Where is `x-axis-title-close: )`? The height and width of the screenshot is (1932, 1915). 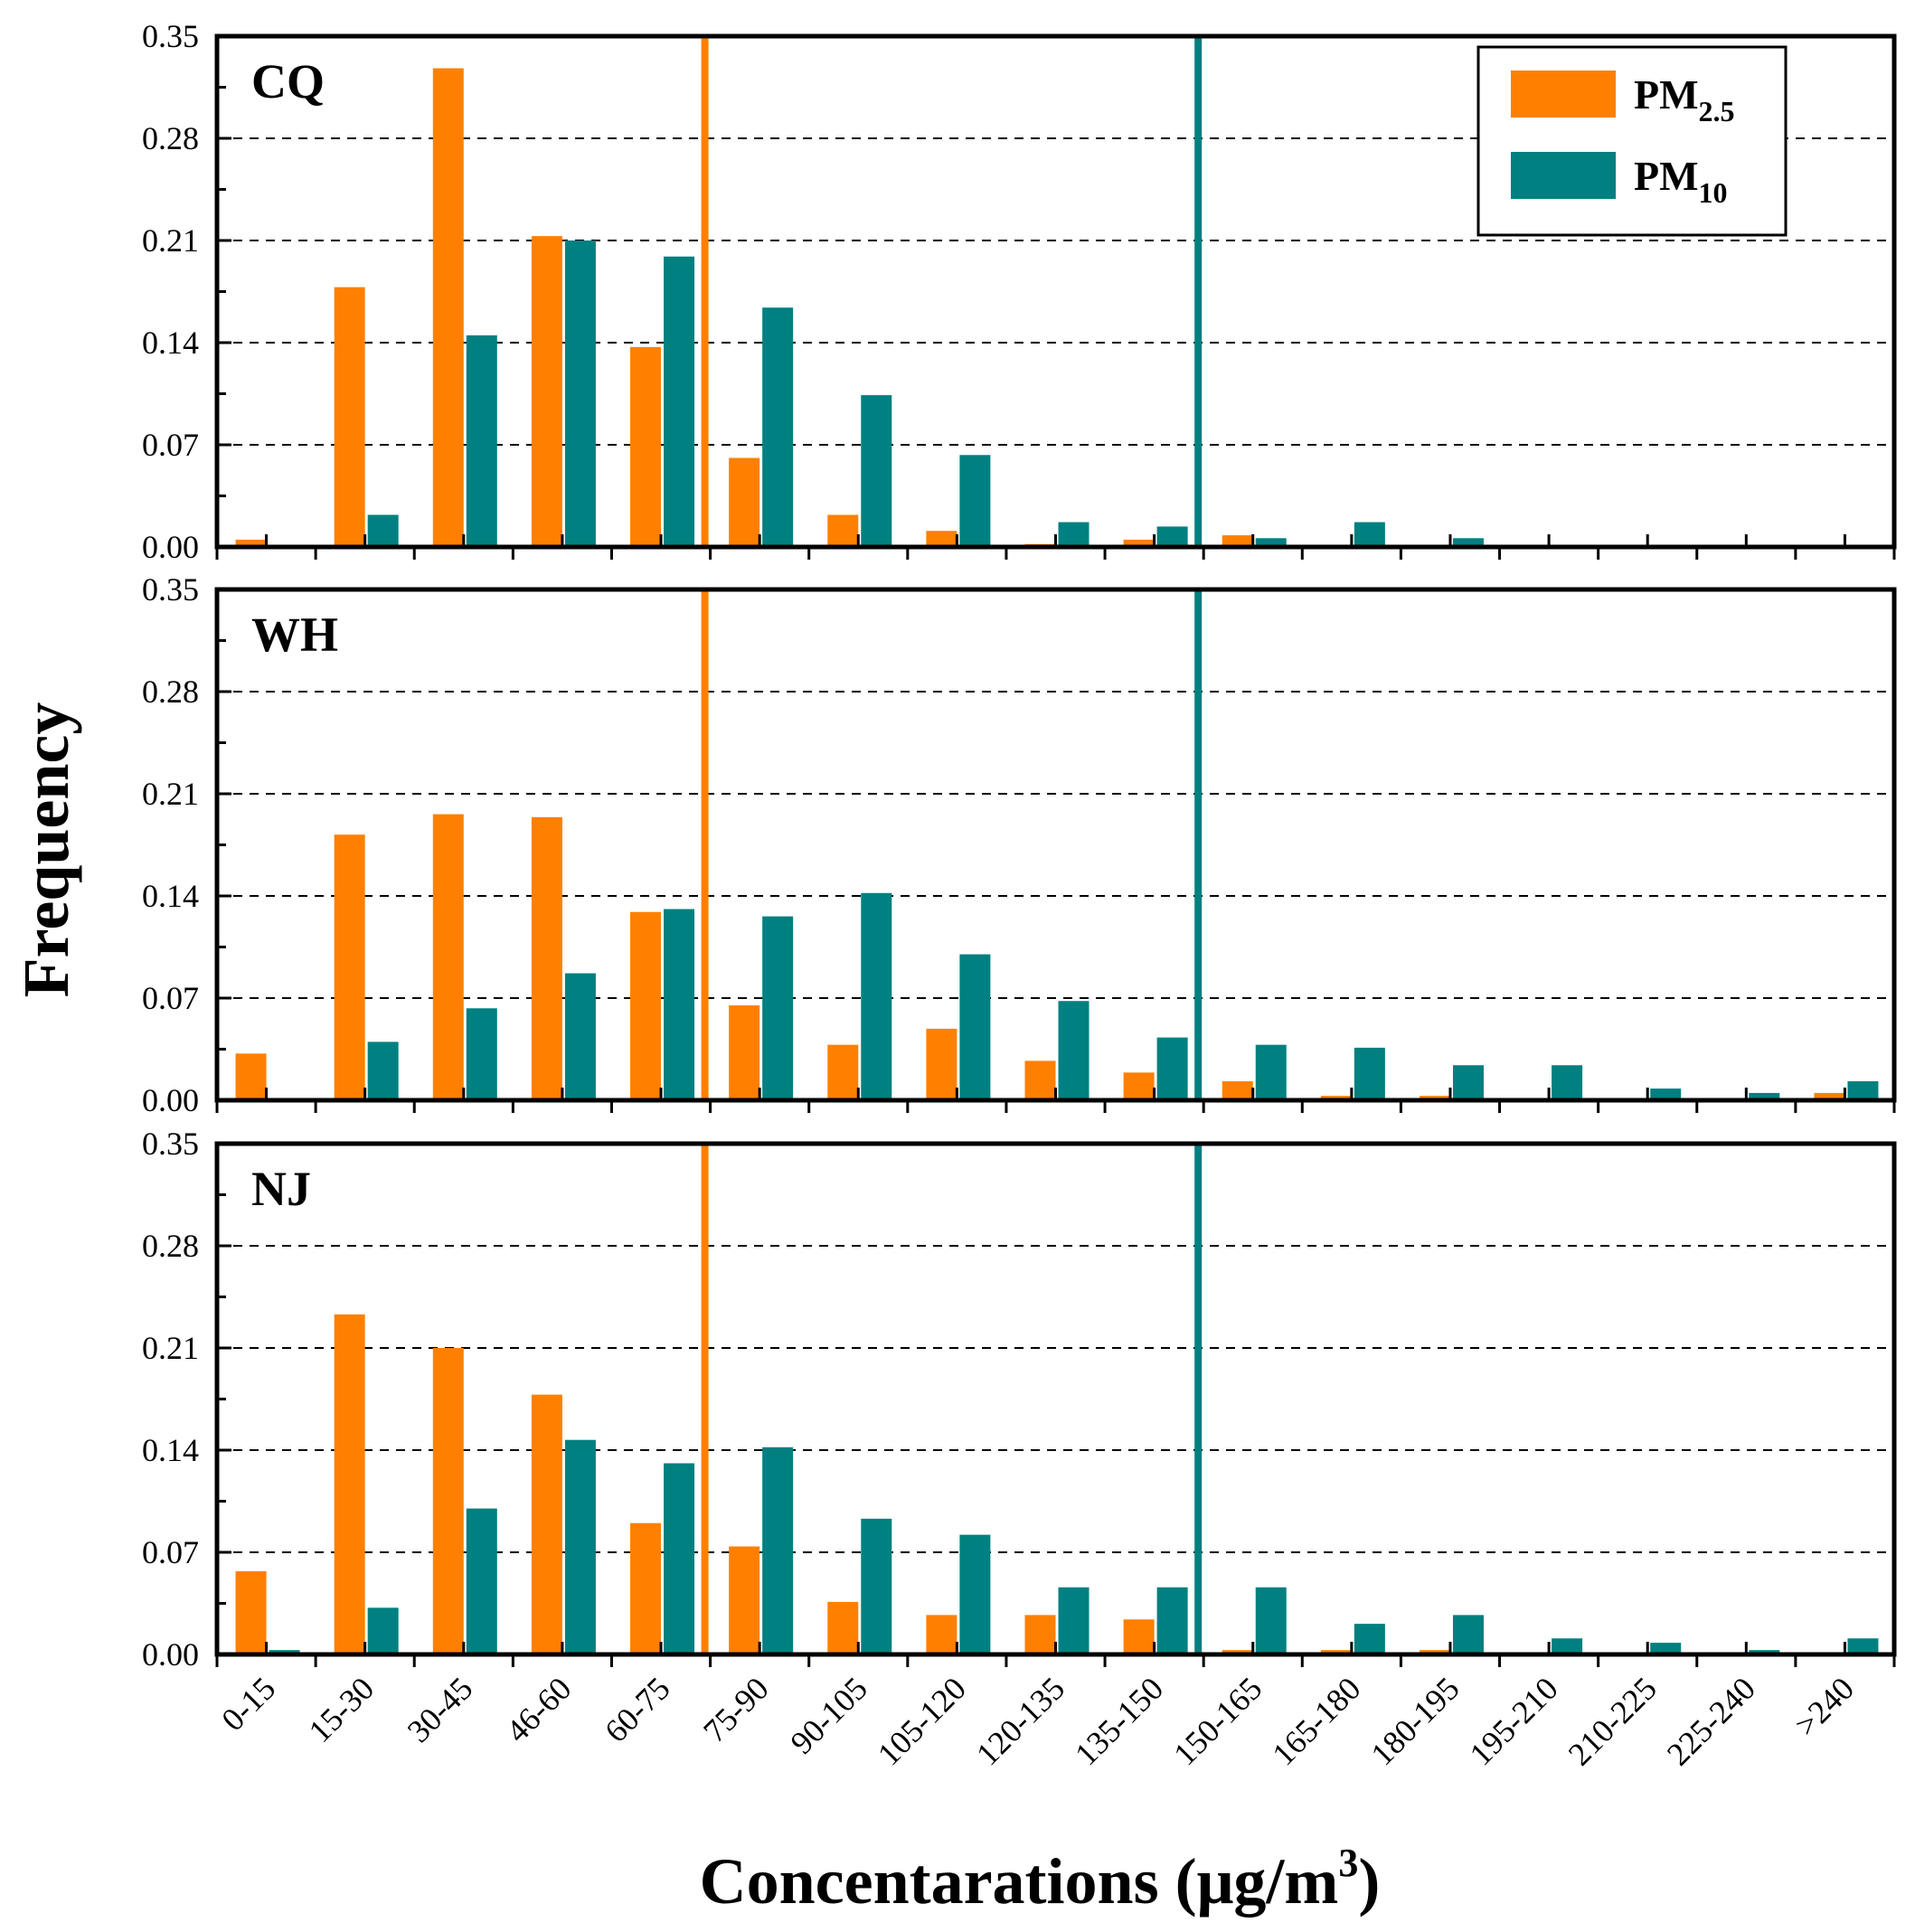
x-axis-title-close: ) is located at coordinates (1369, 1881).